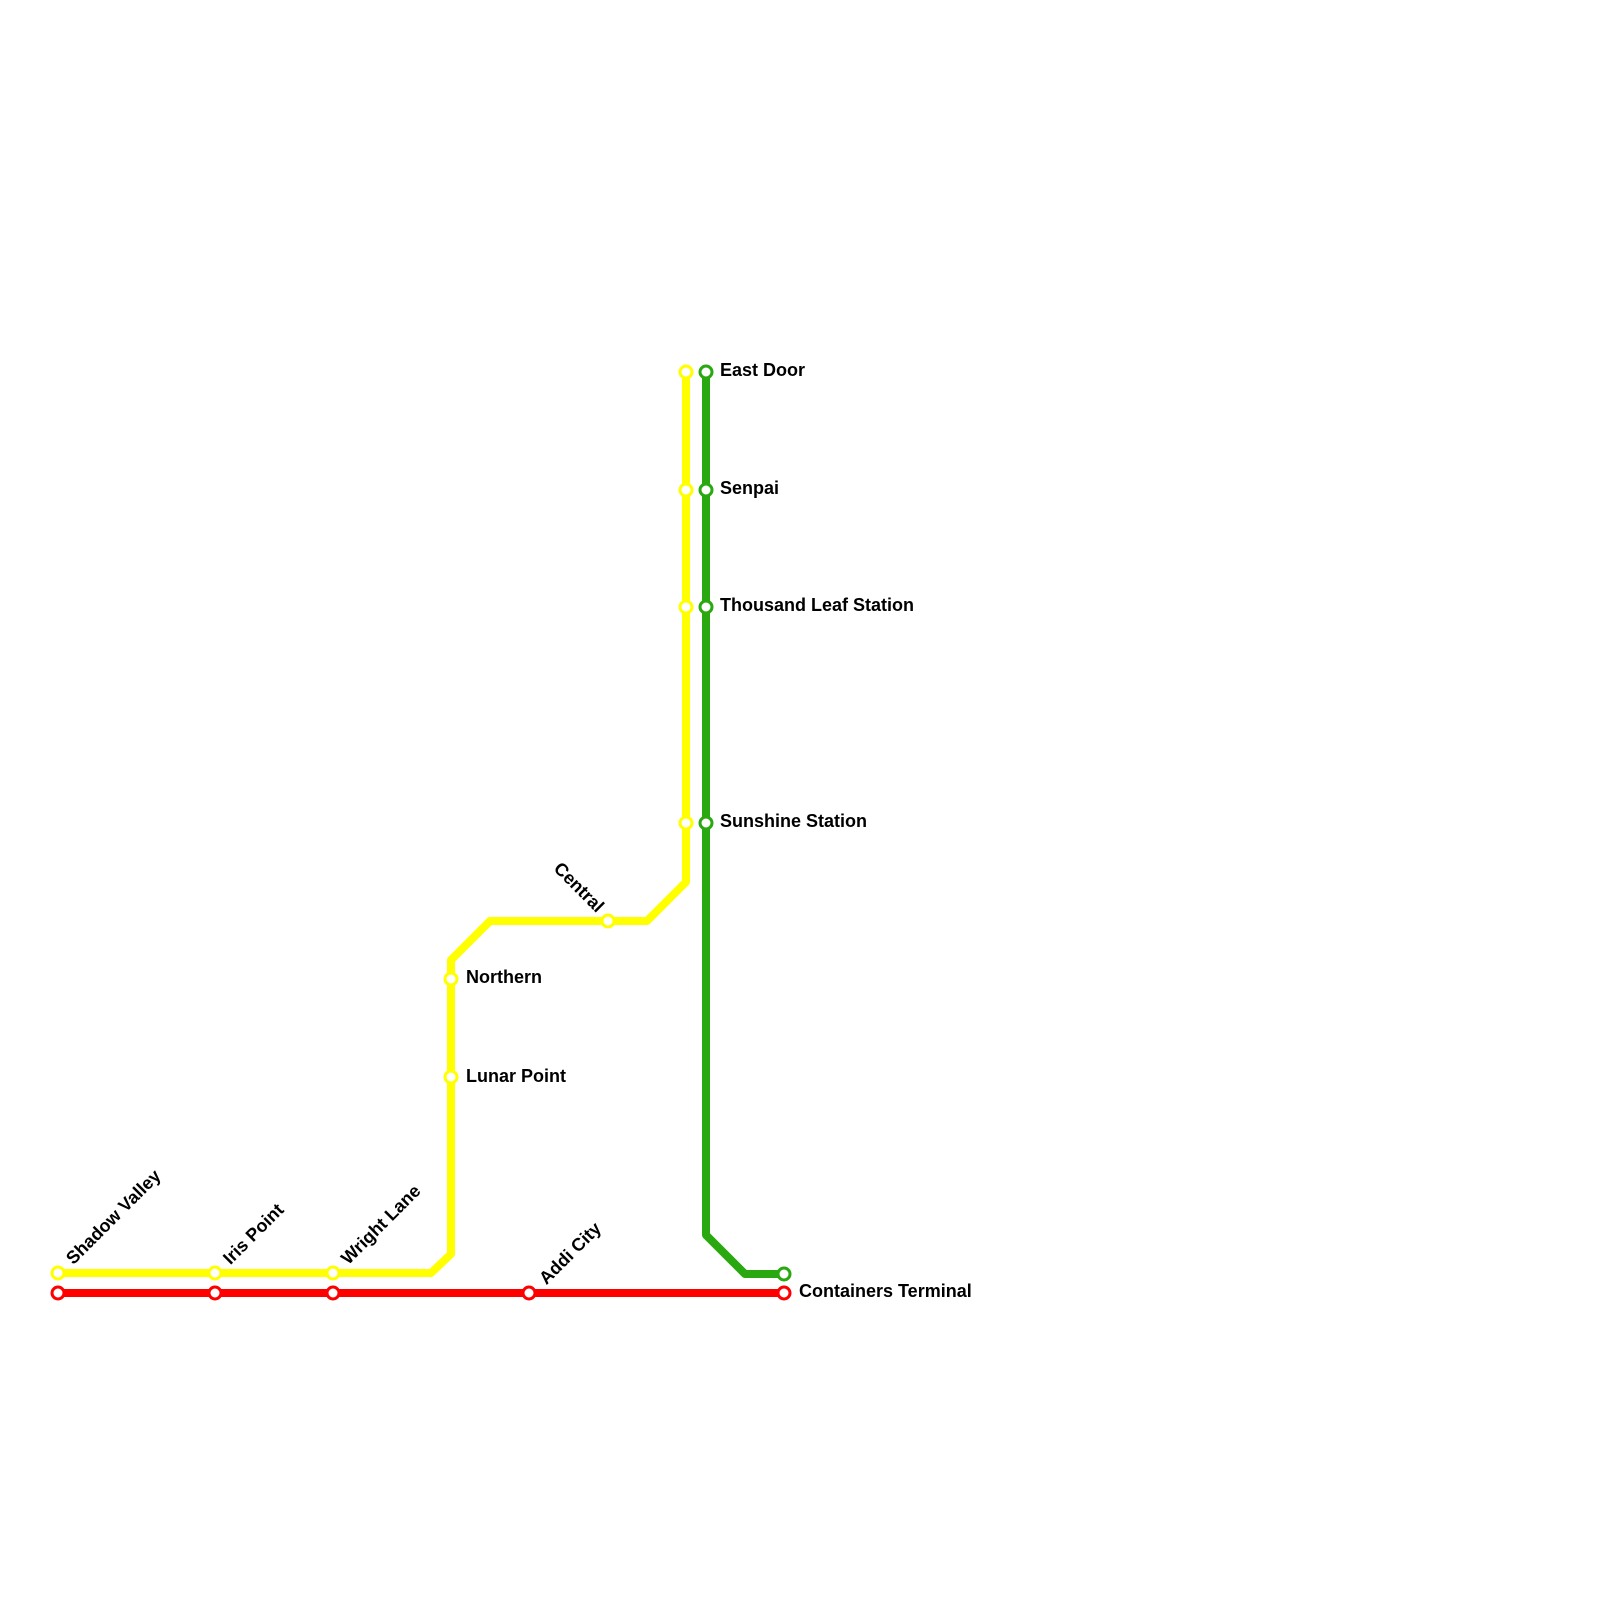 This screenshot has width=1600, height=1600. What do you see at coordinates (516, 1076) in the screenshot?
I see `station-label: Lunar Point` at bounding box center [516, 1076].